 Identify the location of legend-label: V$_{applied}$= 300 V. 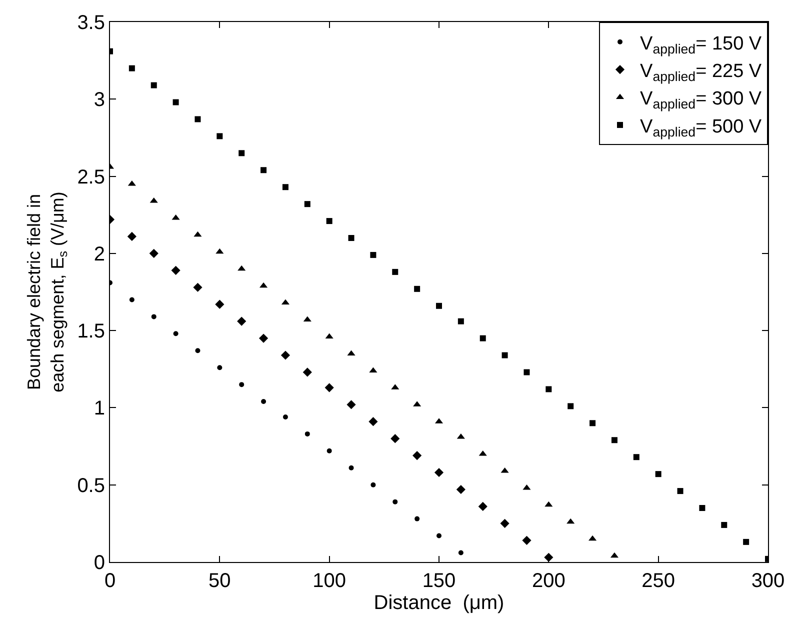
(701, 100).